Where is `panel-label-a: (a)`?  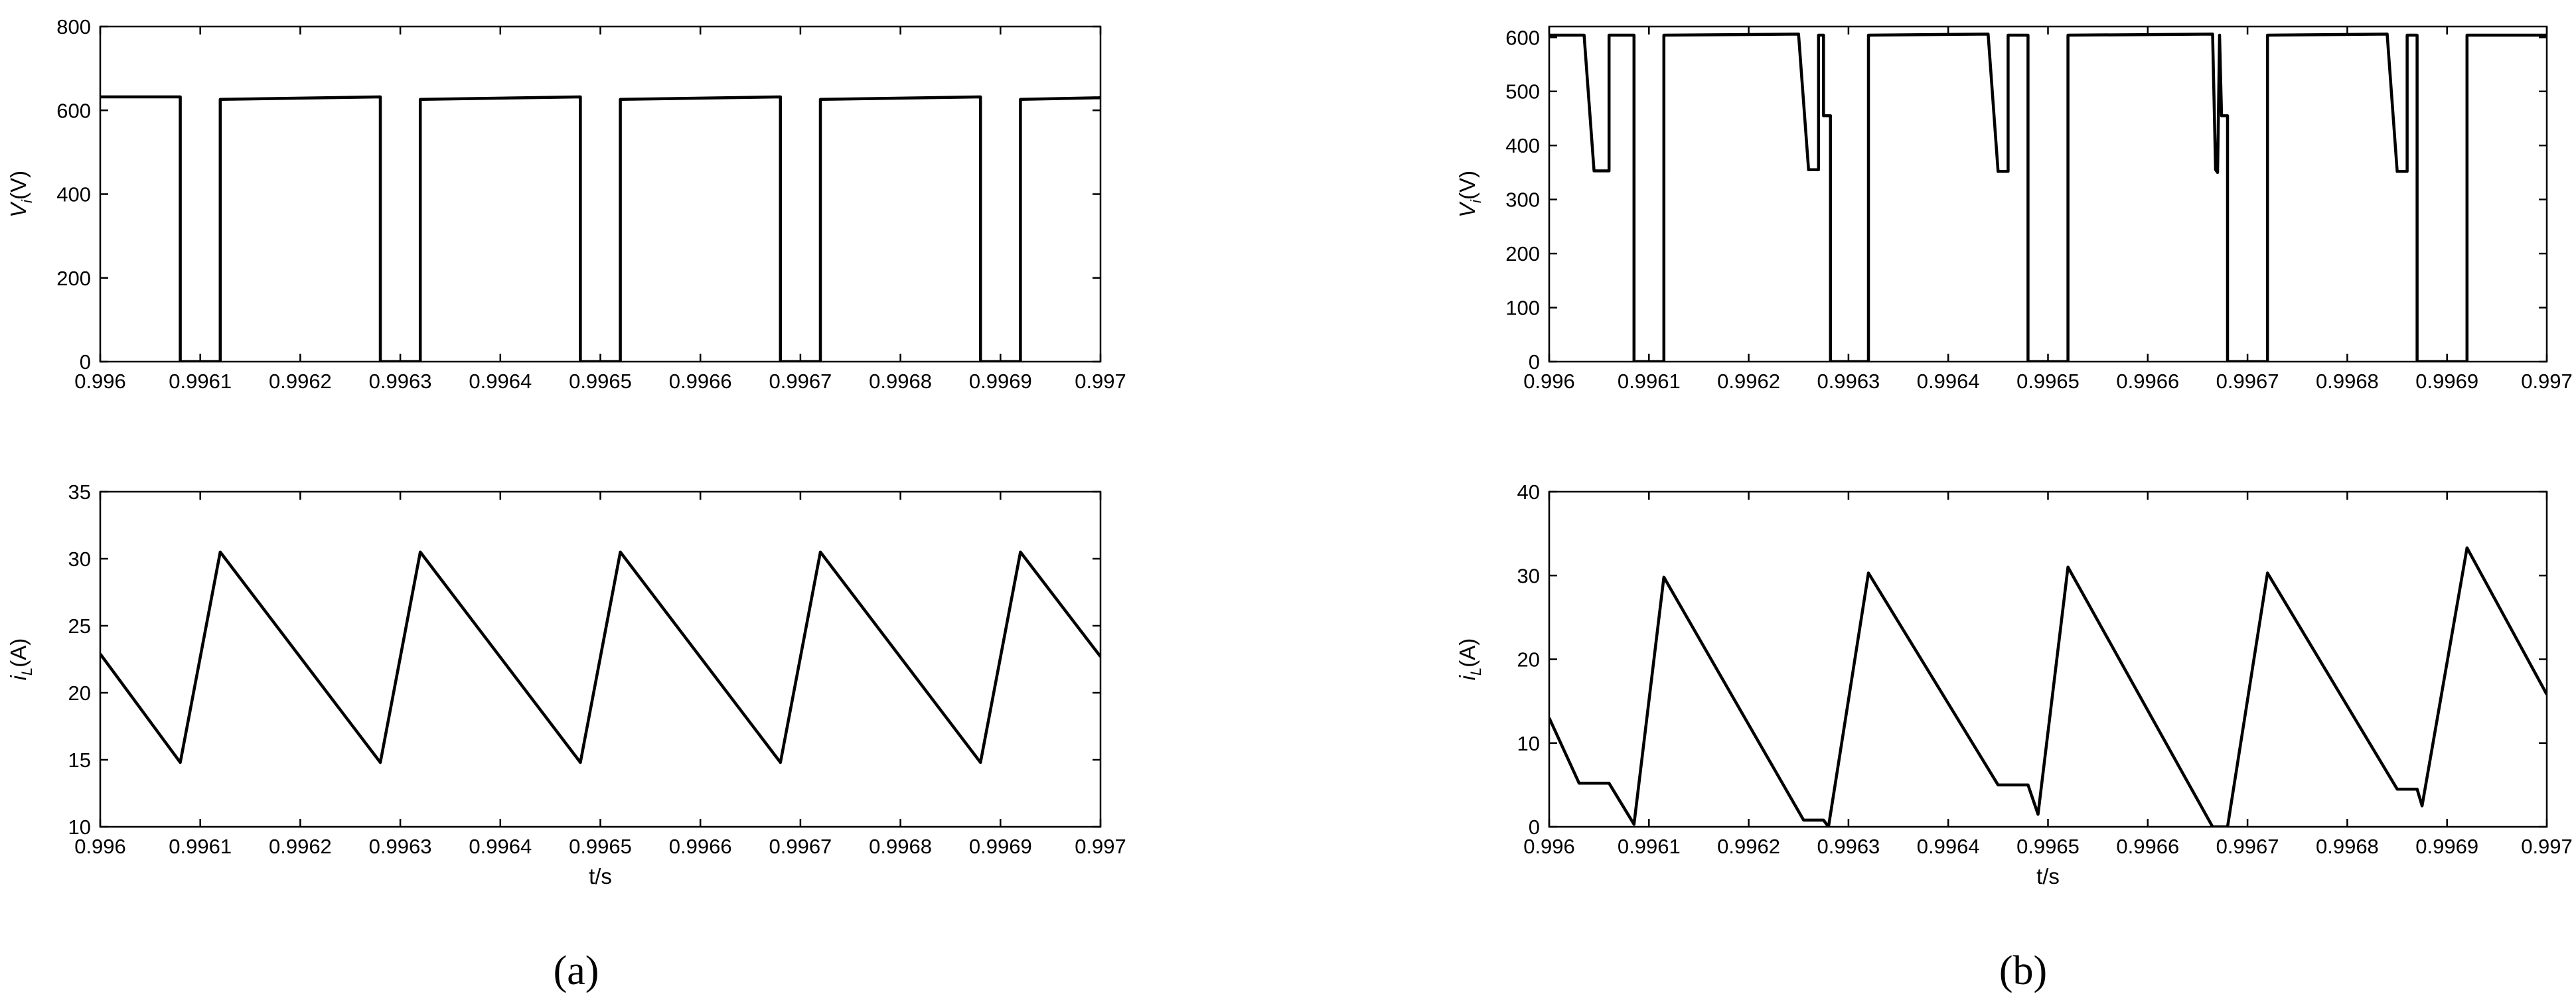
panel-label-a: (a) is located at coordinates (577, 971).